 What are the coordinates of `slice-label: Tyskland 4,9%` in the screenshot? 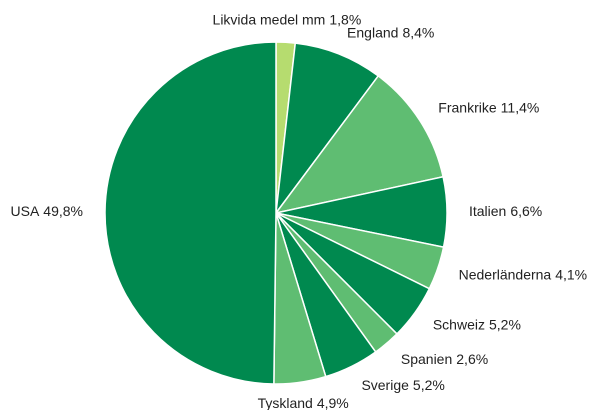 It's located at (303, 402).